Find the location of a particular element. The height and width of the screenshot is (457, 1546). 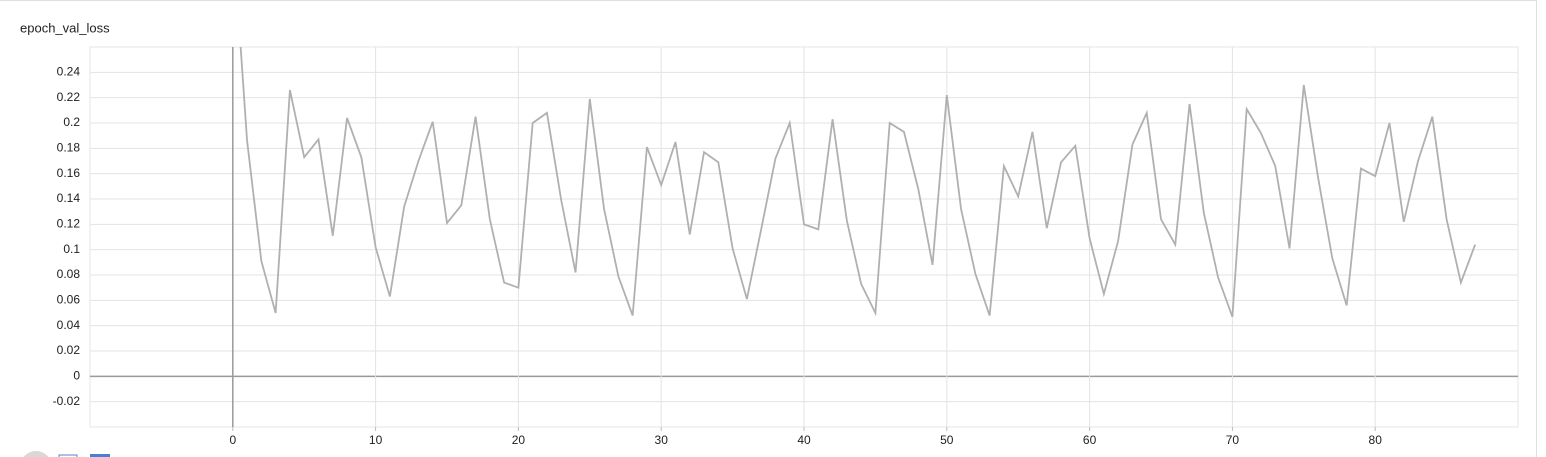

x-tick-label: 60 is located at coordinates (1090, 440).